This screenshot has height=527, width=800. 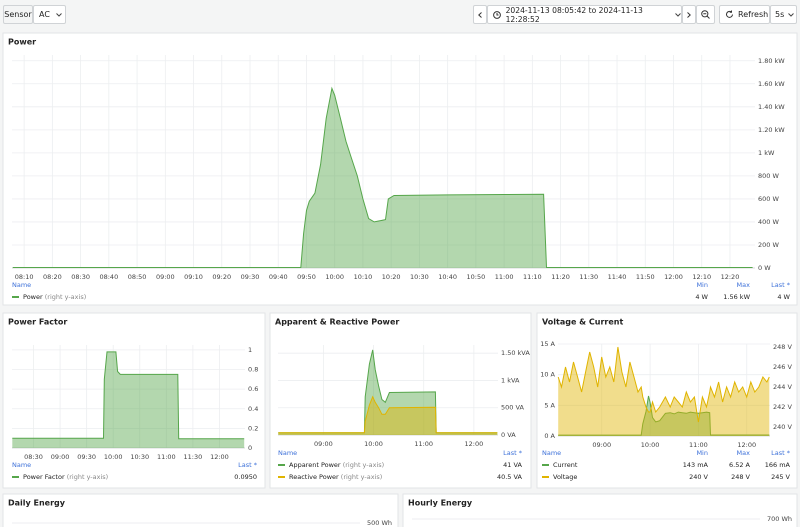 What do you see at coordinates (768, 176) in the screenshot?
I see `y-tick-label: 800 W` at bounding box center [768, 176].